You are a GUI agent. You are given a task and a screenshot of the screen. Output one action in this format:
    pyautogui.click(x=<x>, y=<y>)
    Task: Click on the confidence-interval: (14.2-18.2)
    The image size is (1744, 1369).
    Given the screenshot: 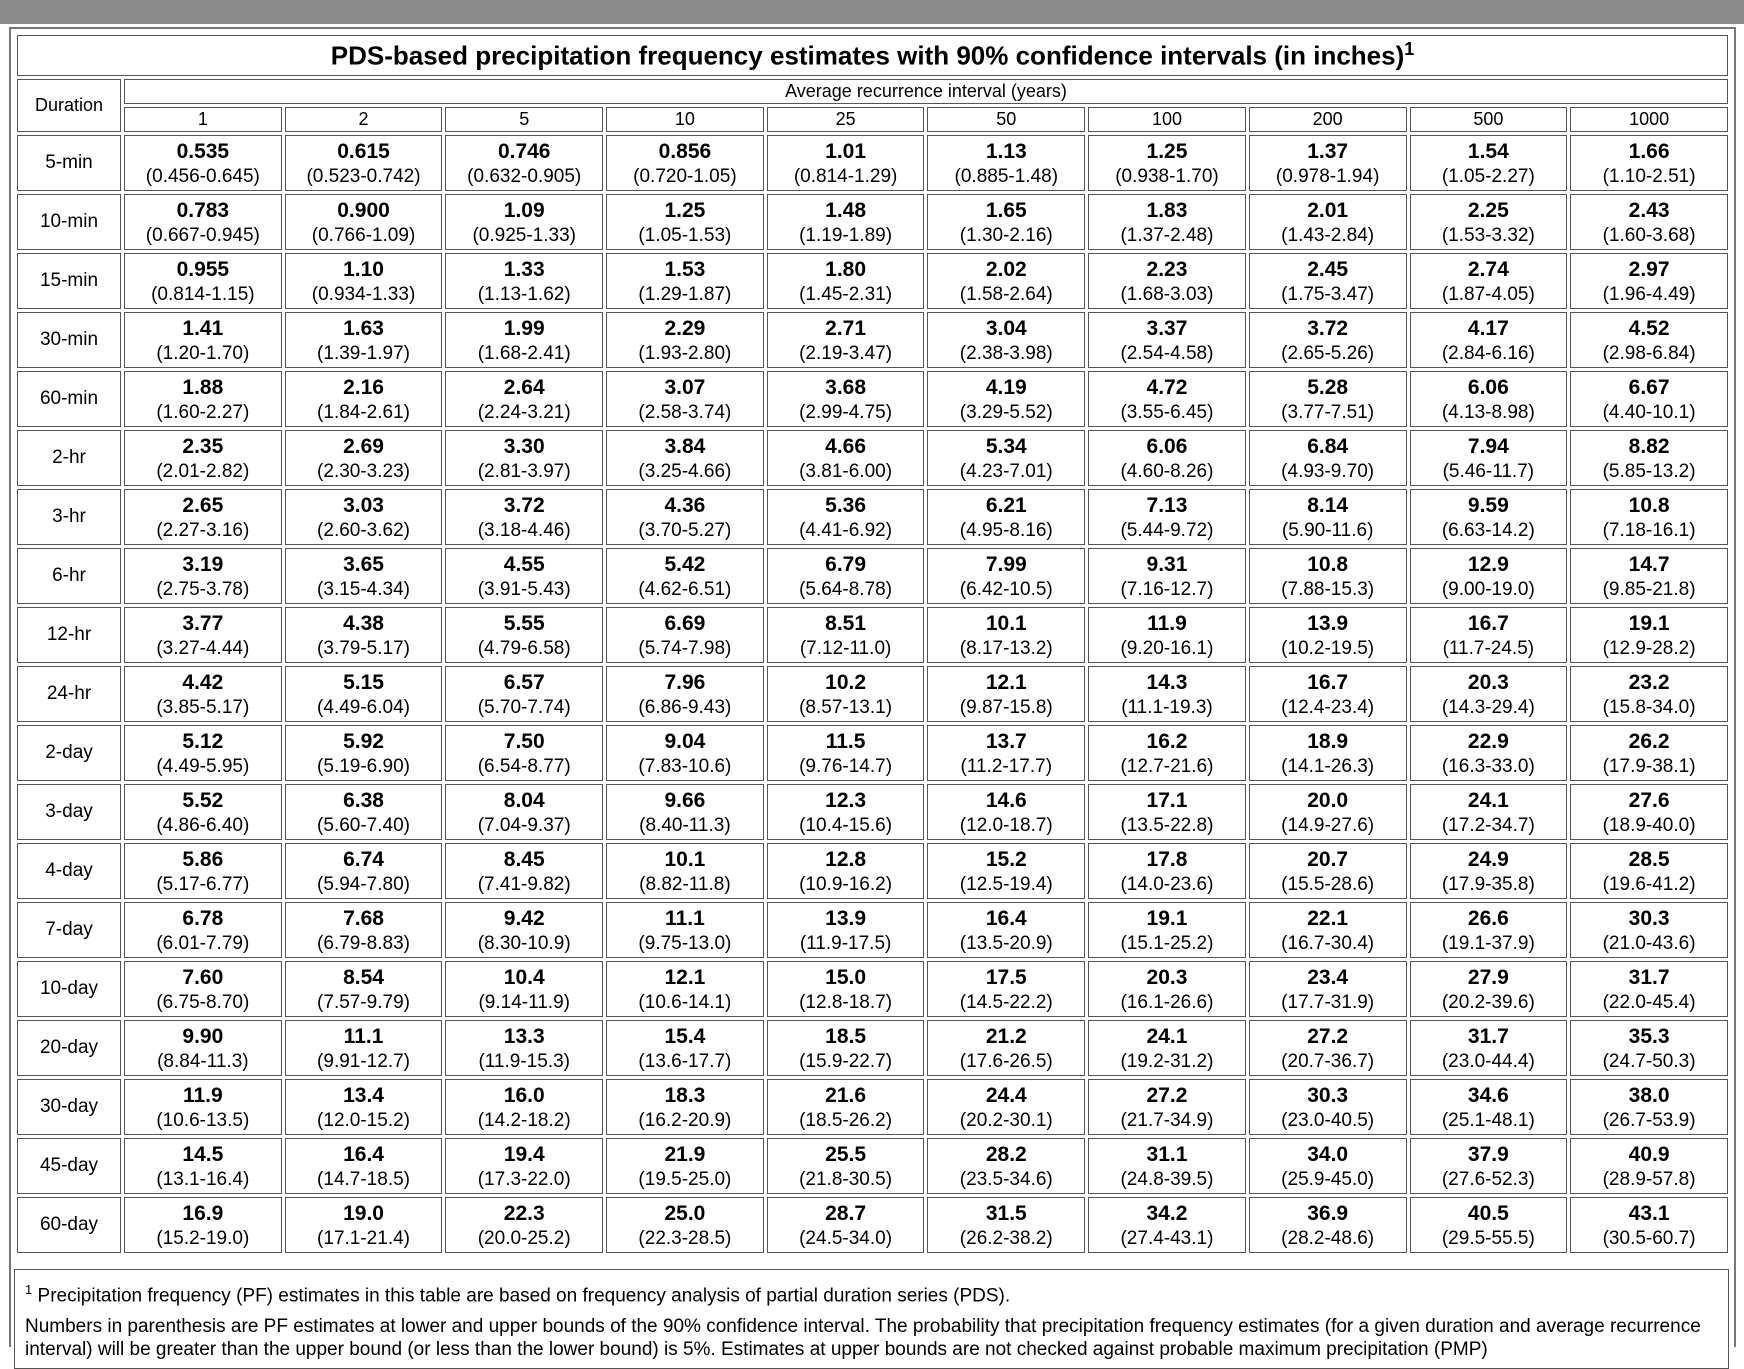 What is the action you would take?
    pyautogui.click(x=524, y=1120)
    